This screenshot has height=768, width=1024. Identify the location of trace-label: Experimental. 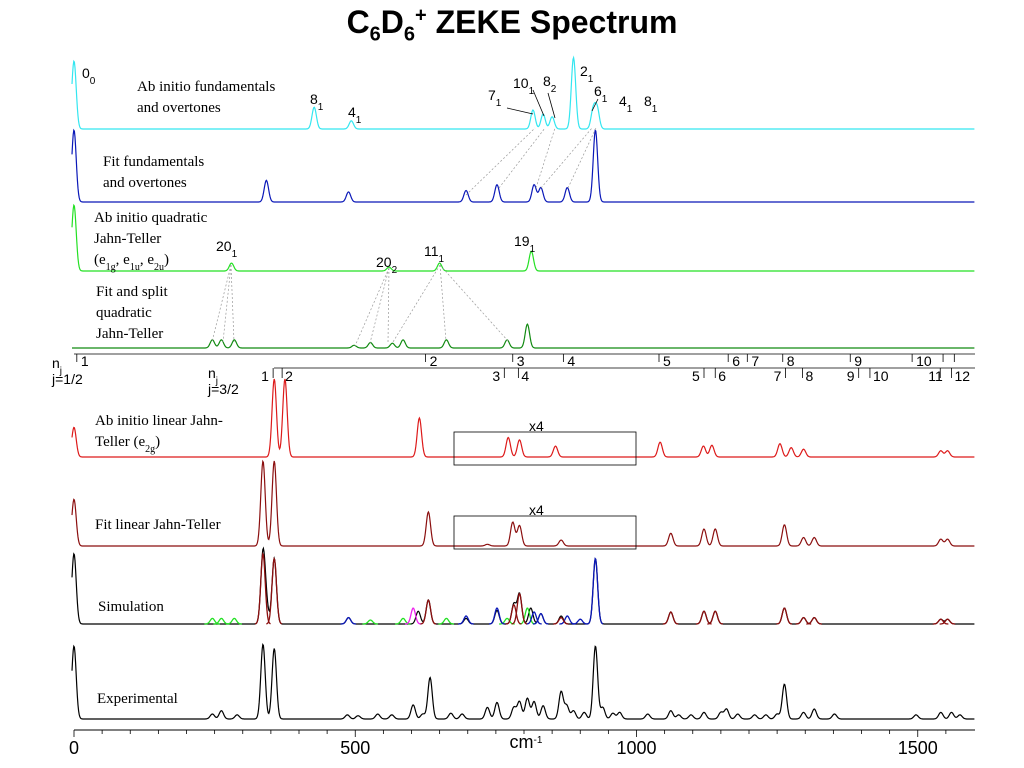
(137, 699).